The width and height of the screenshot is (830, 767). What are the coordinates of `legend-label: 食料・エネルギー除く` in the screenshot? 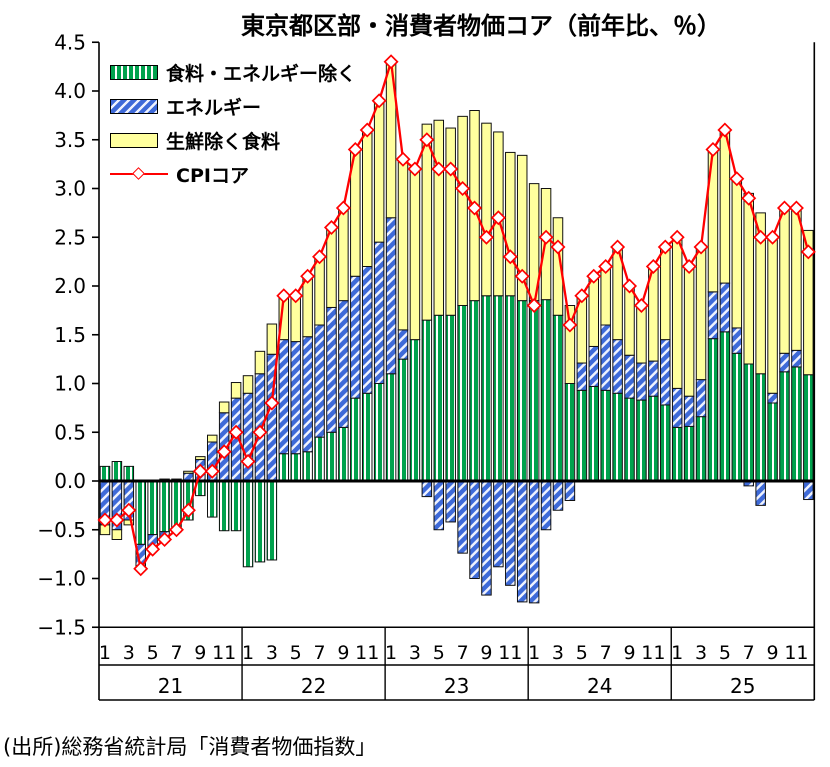 It's located at (261, 73).